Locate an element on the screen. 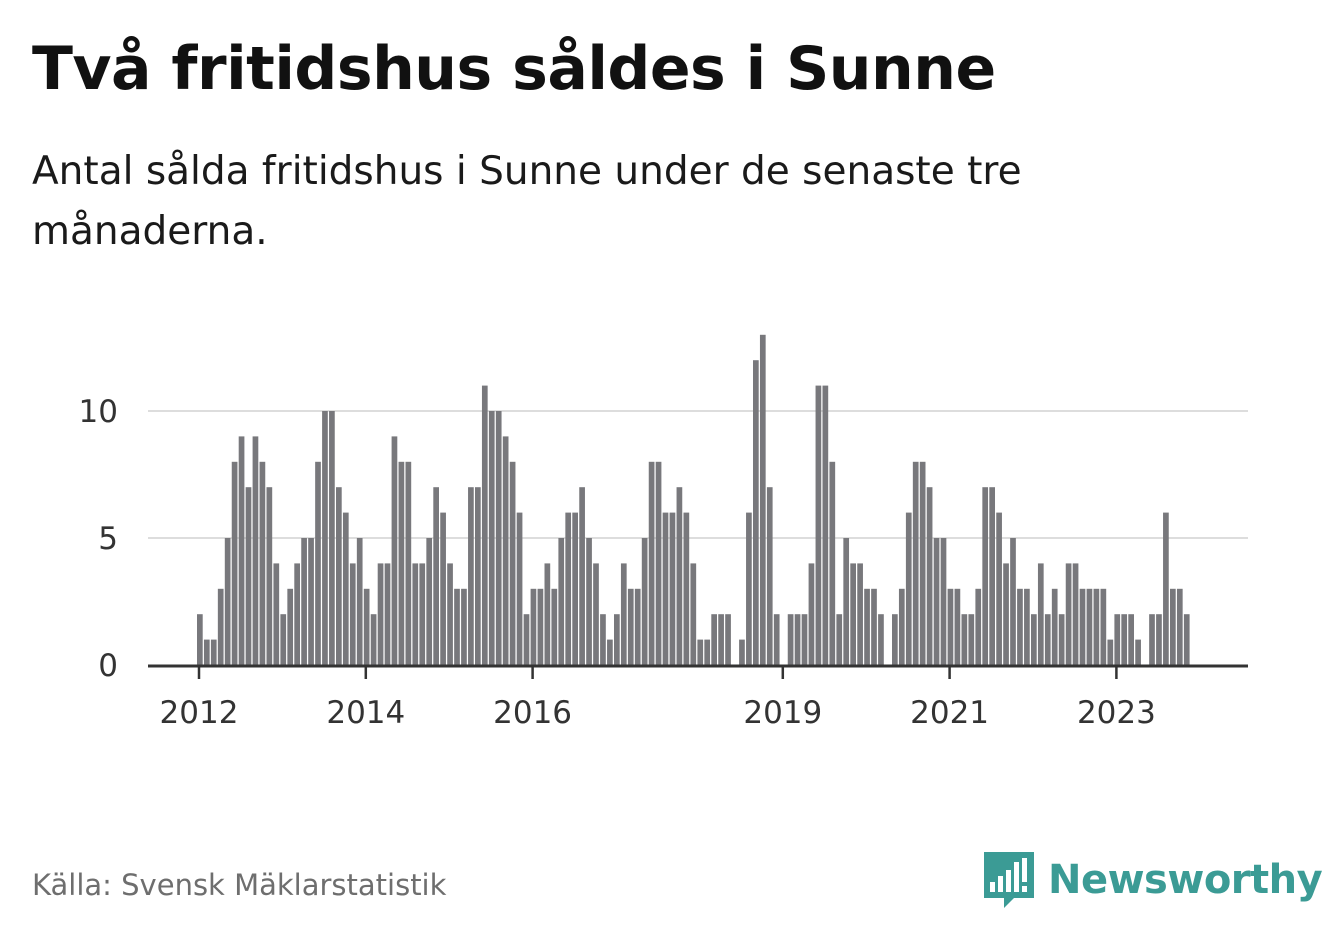 This screenshot has height=939, width=1322. x-tick-label: 2014 is located at coordinates (365, 713).